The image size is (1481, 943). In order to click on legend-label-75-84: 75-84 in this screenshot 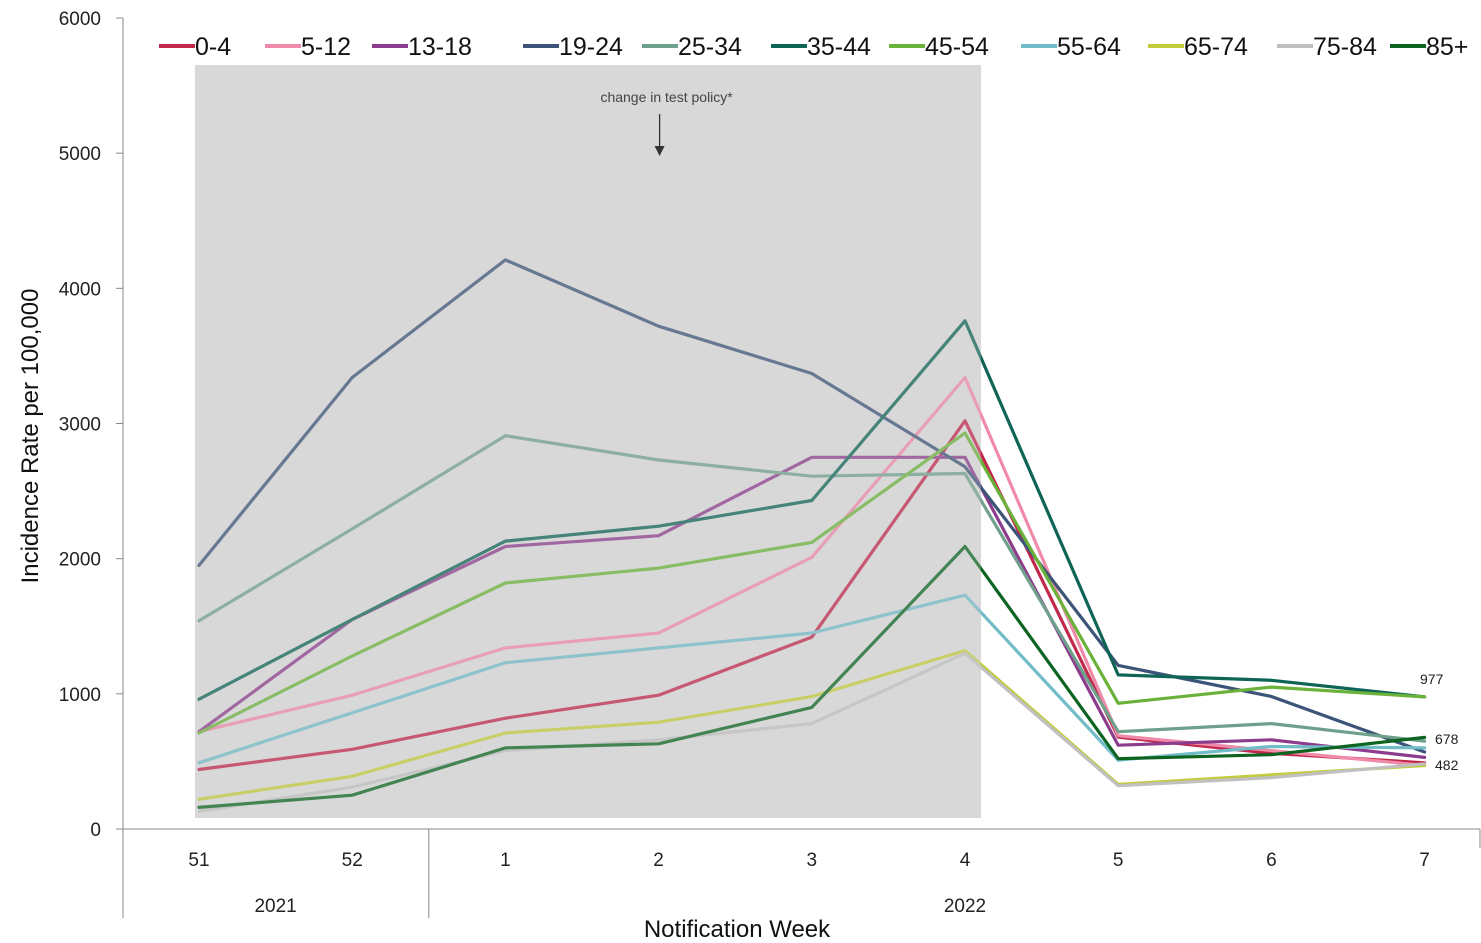, I will do `click(1345, 47)`.